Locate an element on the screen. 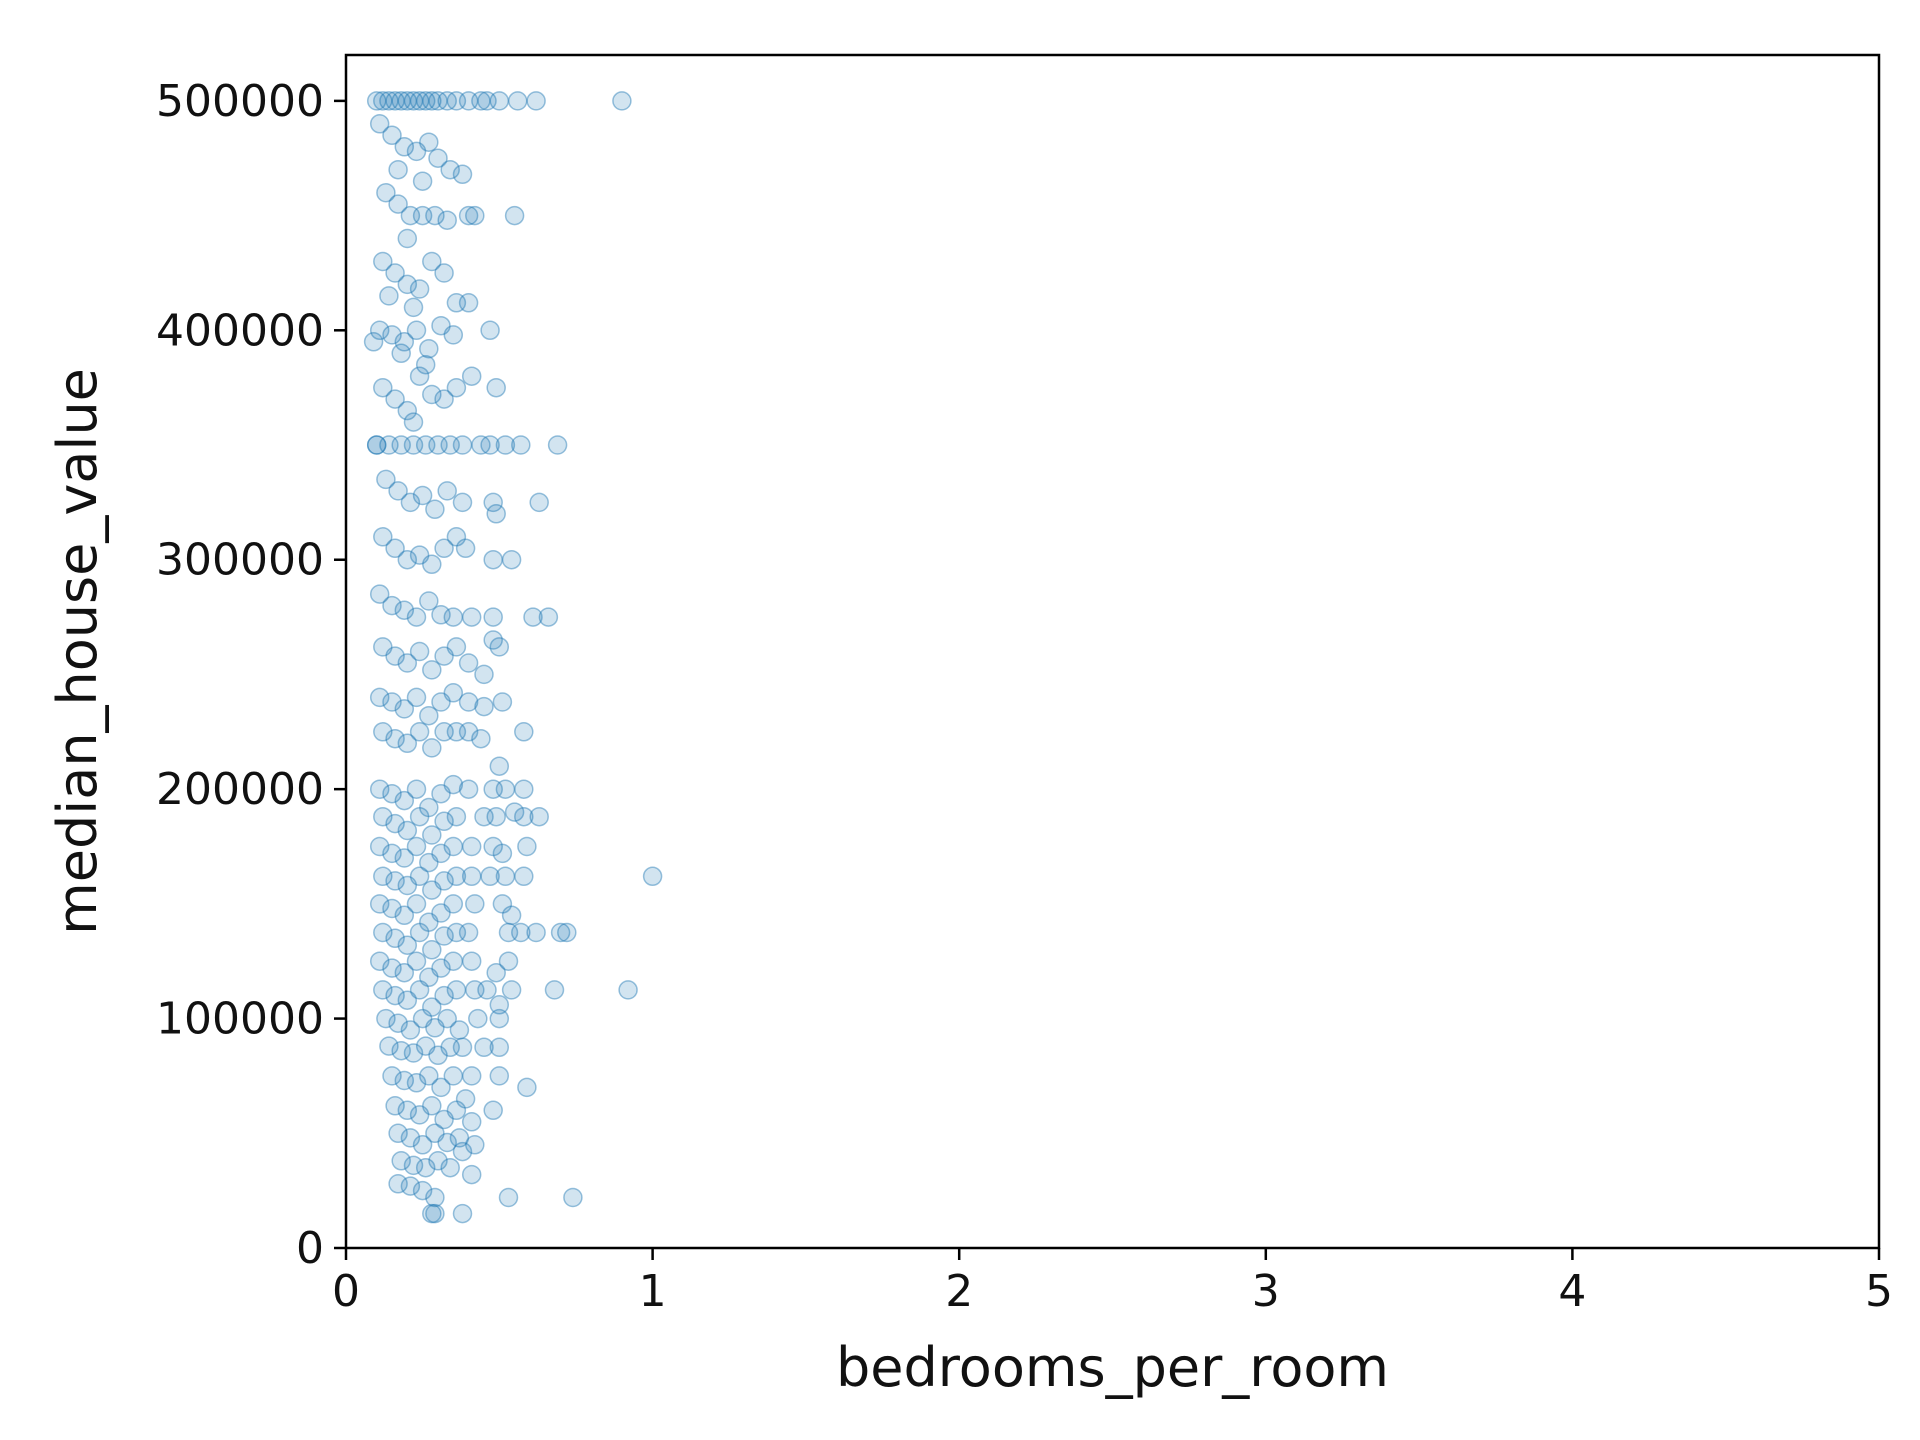 The image size is (1920, 1440). y-tick-label: 400000 is located at coordinates (240, 330).